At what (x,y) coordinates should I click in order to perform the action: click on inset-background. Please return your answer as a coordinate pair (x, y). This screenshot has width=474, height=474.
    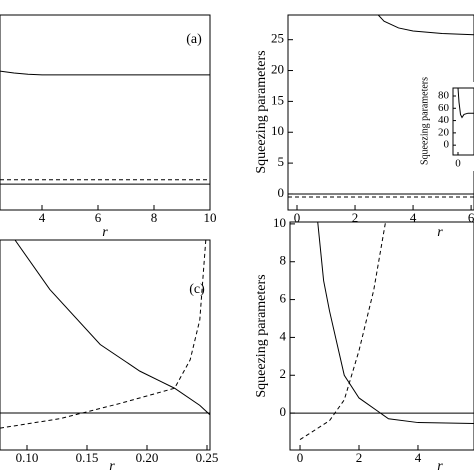
    Looking at the image, I should click on (439, 126).